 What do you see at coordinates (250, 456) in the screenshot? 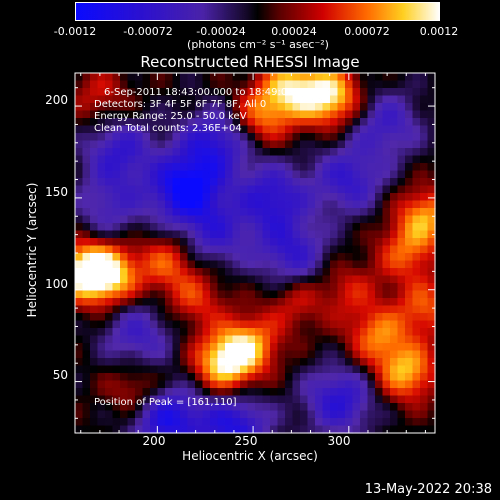
I see `x-axis-label: Heliocentric X (arcsec)` at bounding box center [250, 456].